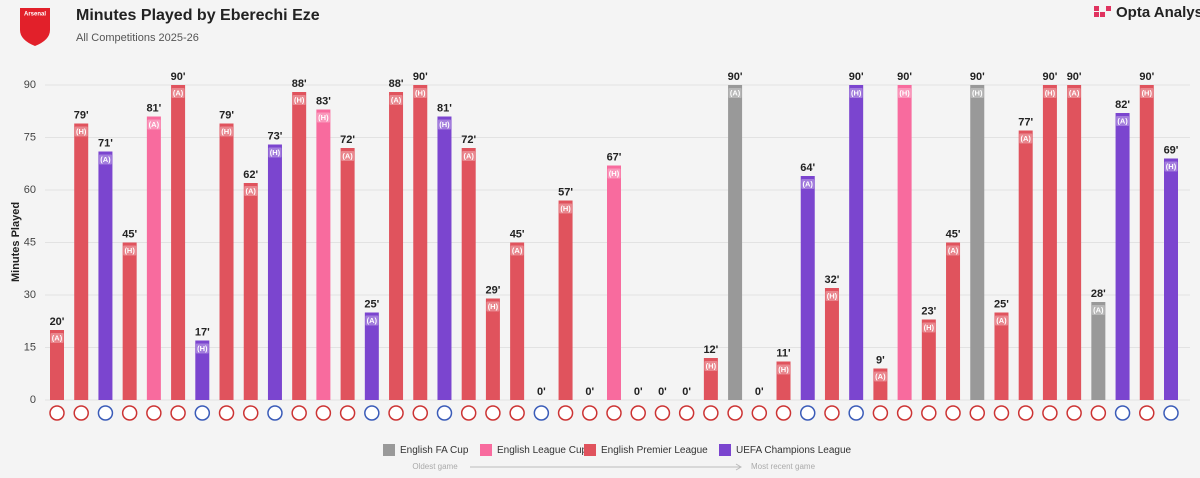  I want to click on value-label: 69', so click(1171, 150).